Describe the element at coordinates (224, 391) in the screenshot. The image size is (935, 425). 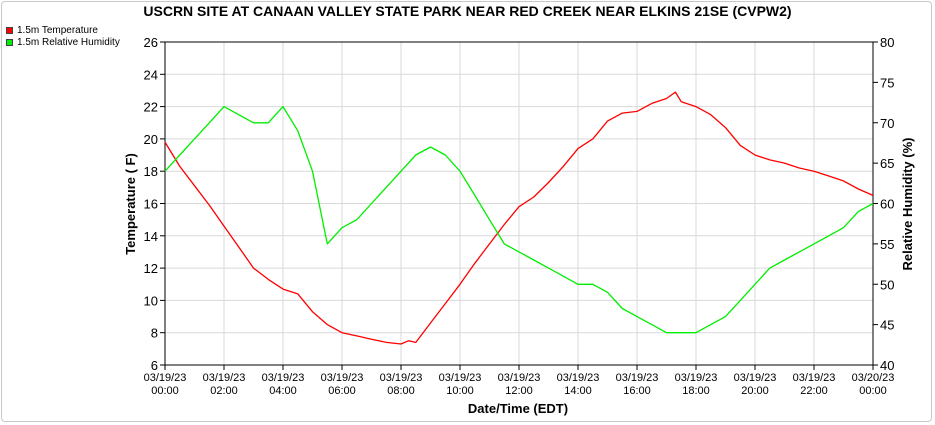
I see `x-tick-label-time: 02:00` at that location.